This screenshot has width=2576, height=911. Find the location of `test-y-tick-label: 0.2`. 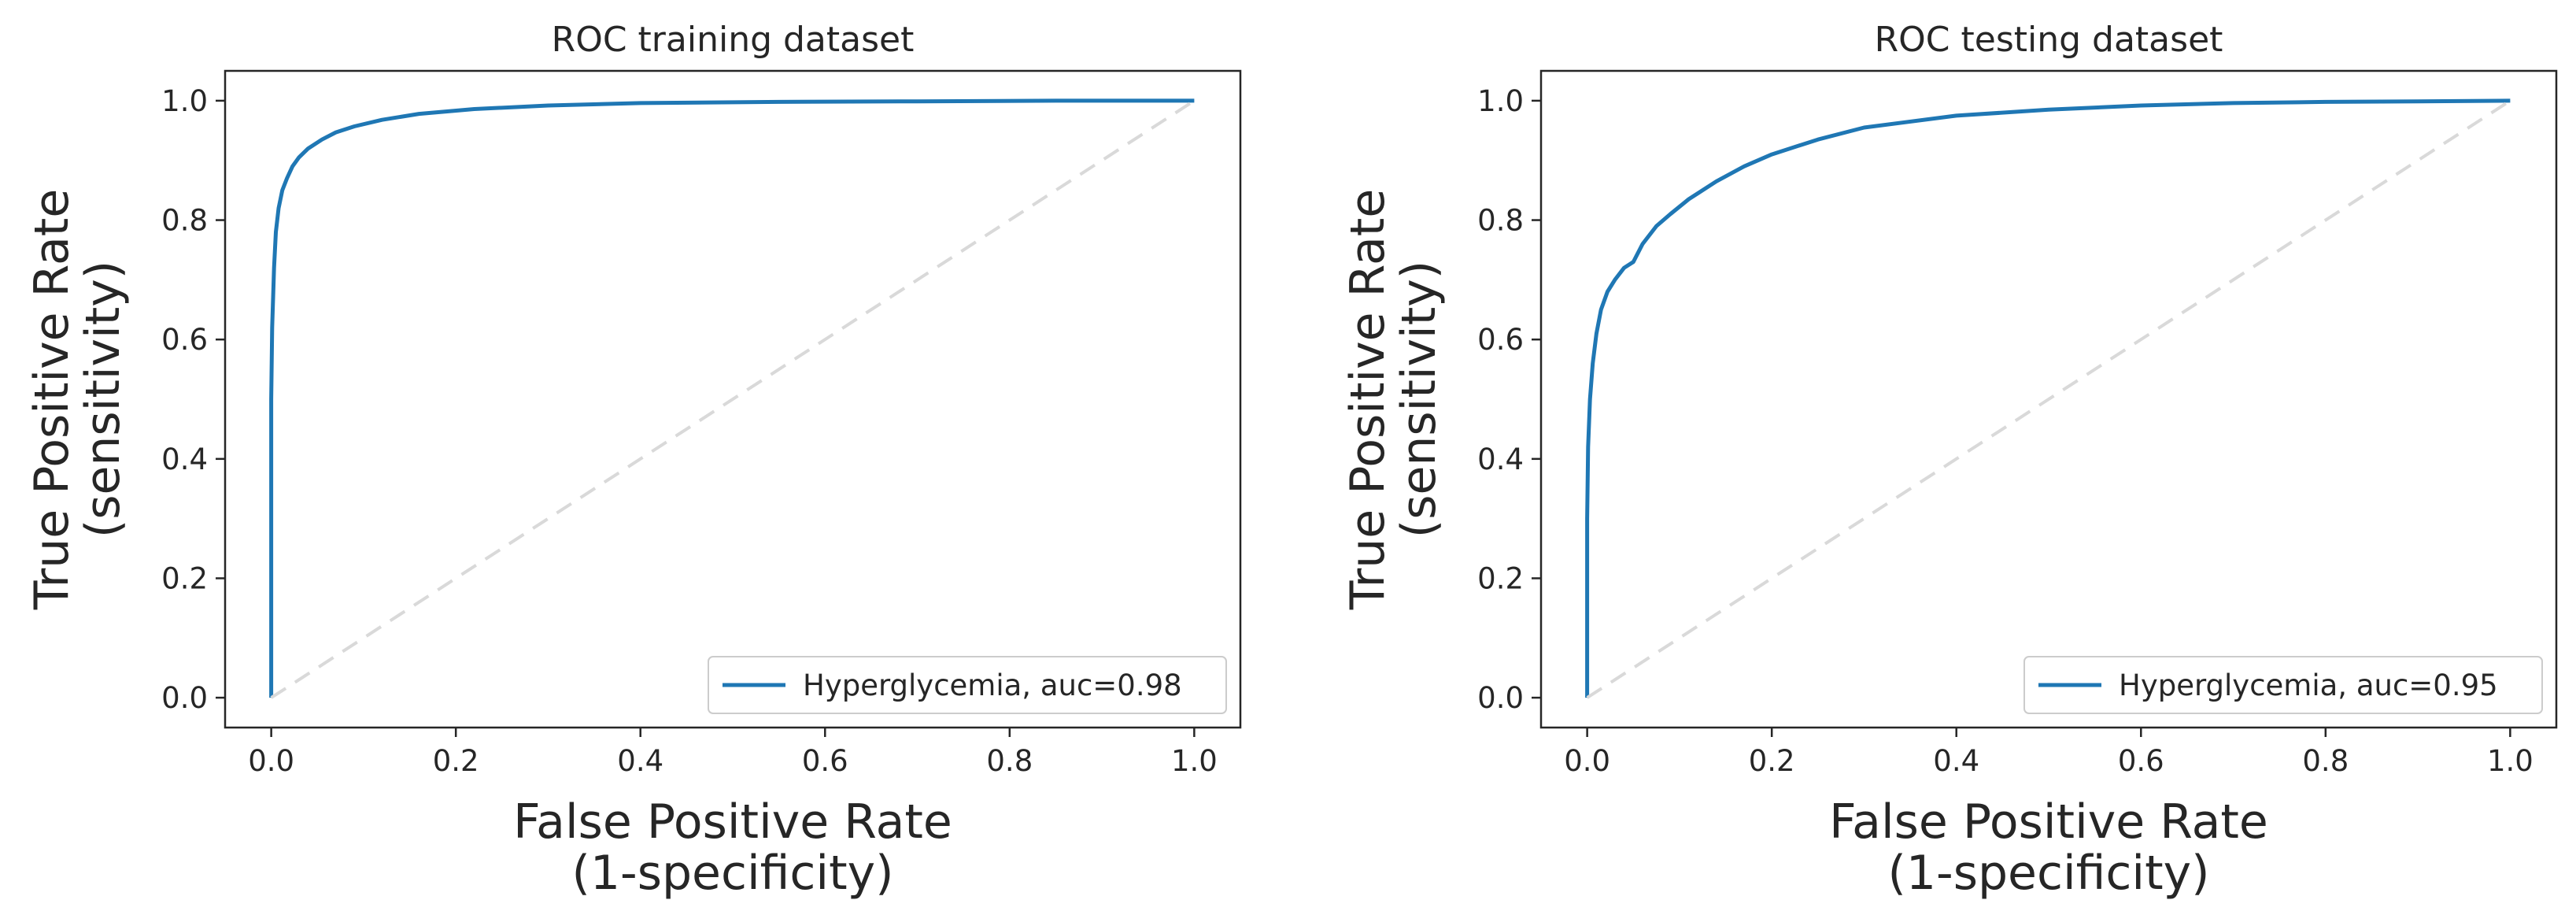

test-y-tick-label: 0.2 is located at coordinates (1500, 578).